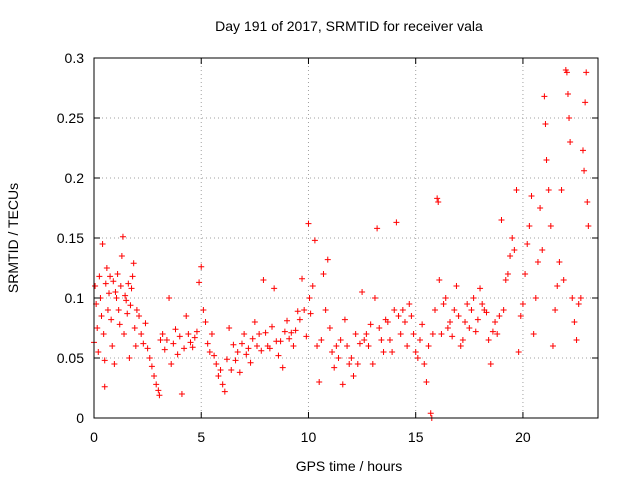 The height and width of the screenshot is (480, 640). What do you see at coordinates (80, 418) in the screenshot?
I see `y-tick-label: 0` at bounding box center [80, 418].